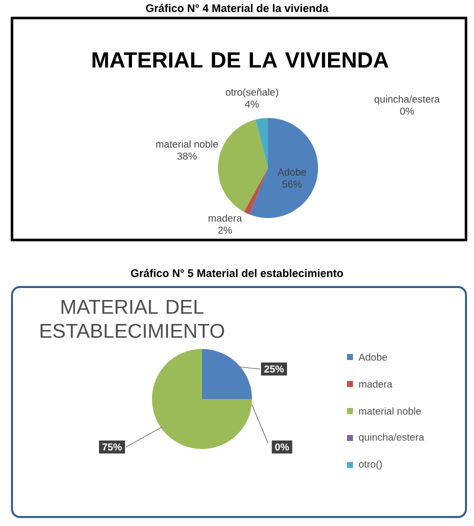  I want to click on data-label: 4%, so click(252, 104).